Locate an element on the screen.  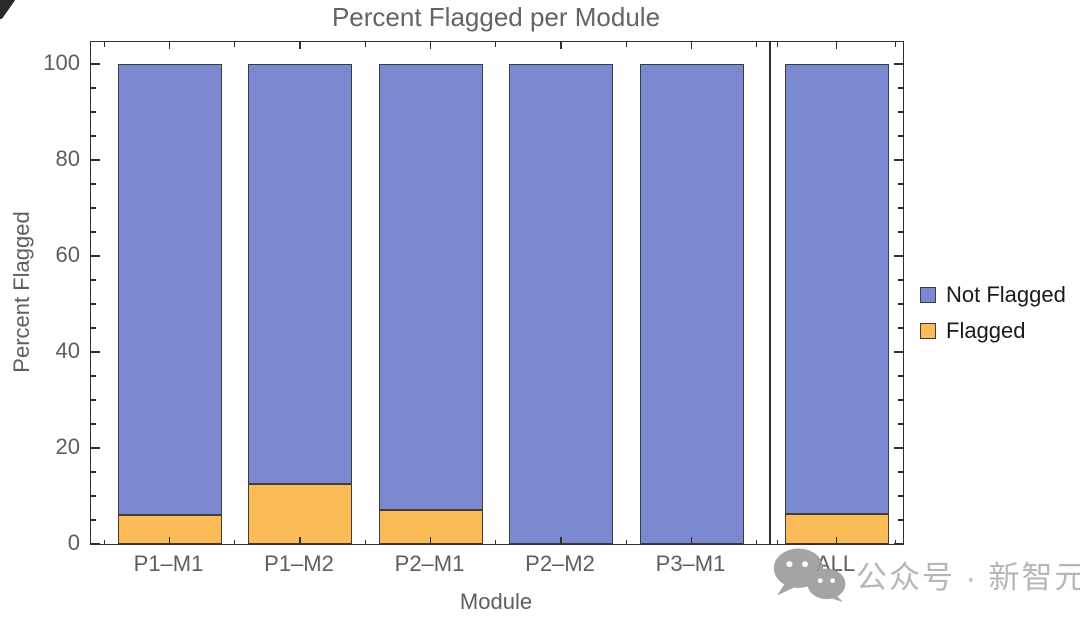
x-tick-label: P2–M1 is located at coordinates (429, 563).